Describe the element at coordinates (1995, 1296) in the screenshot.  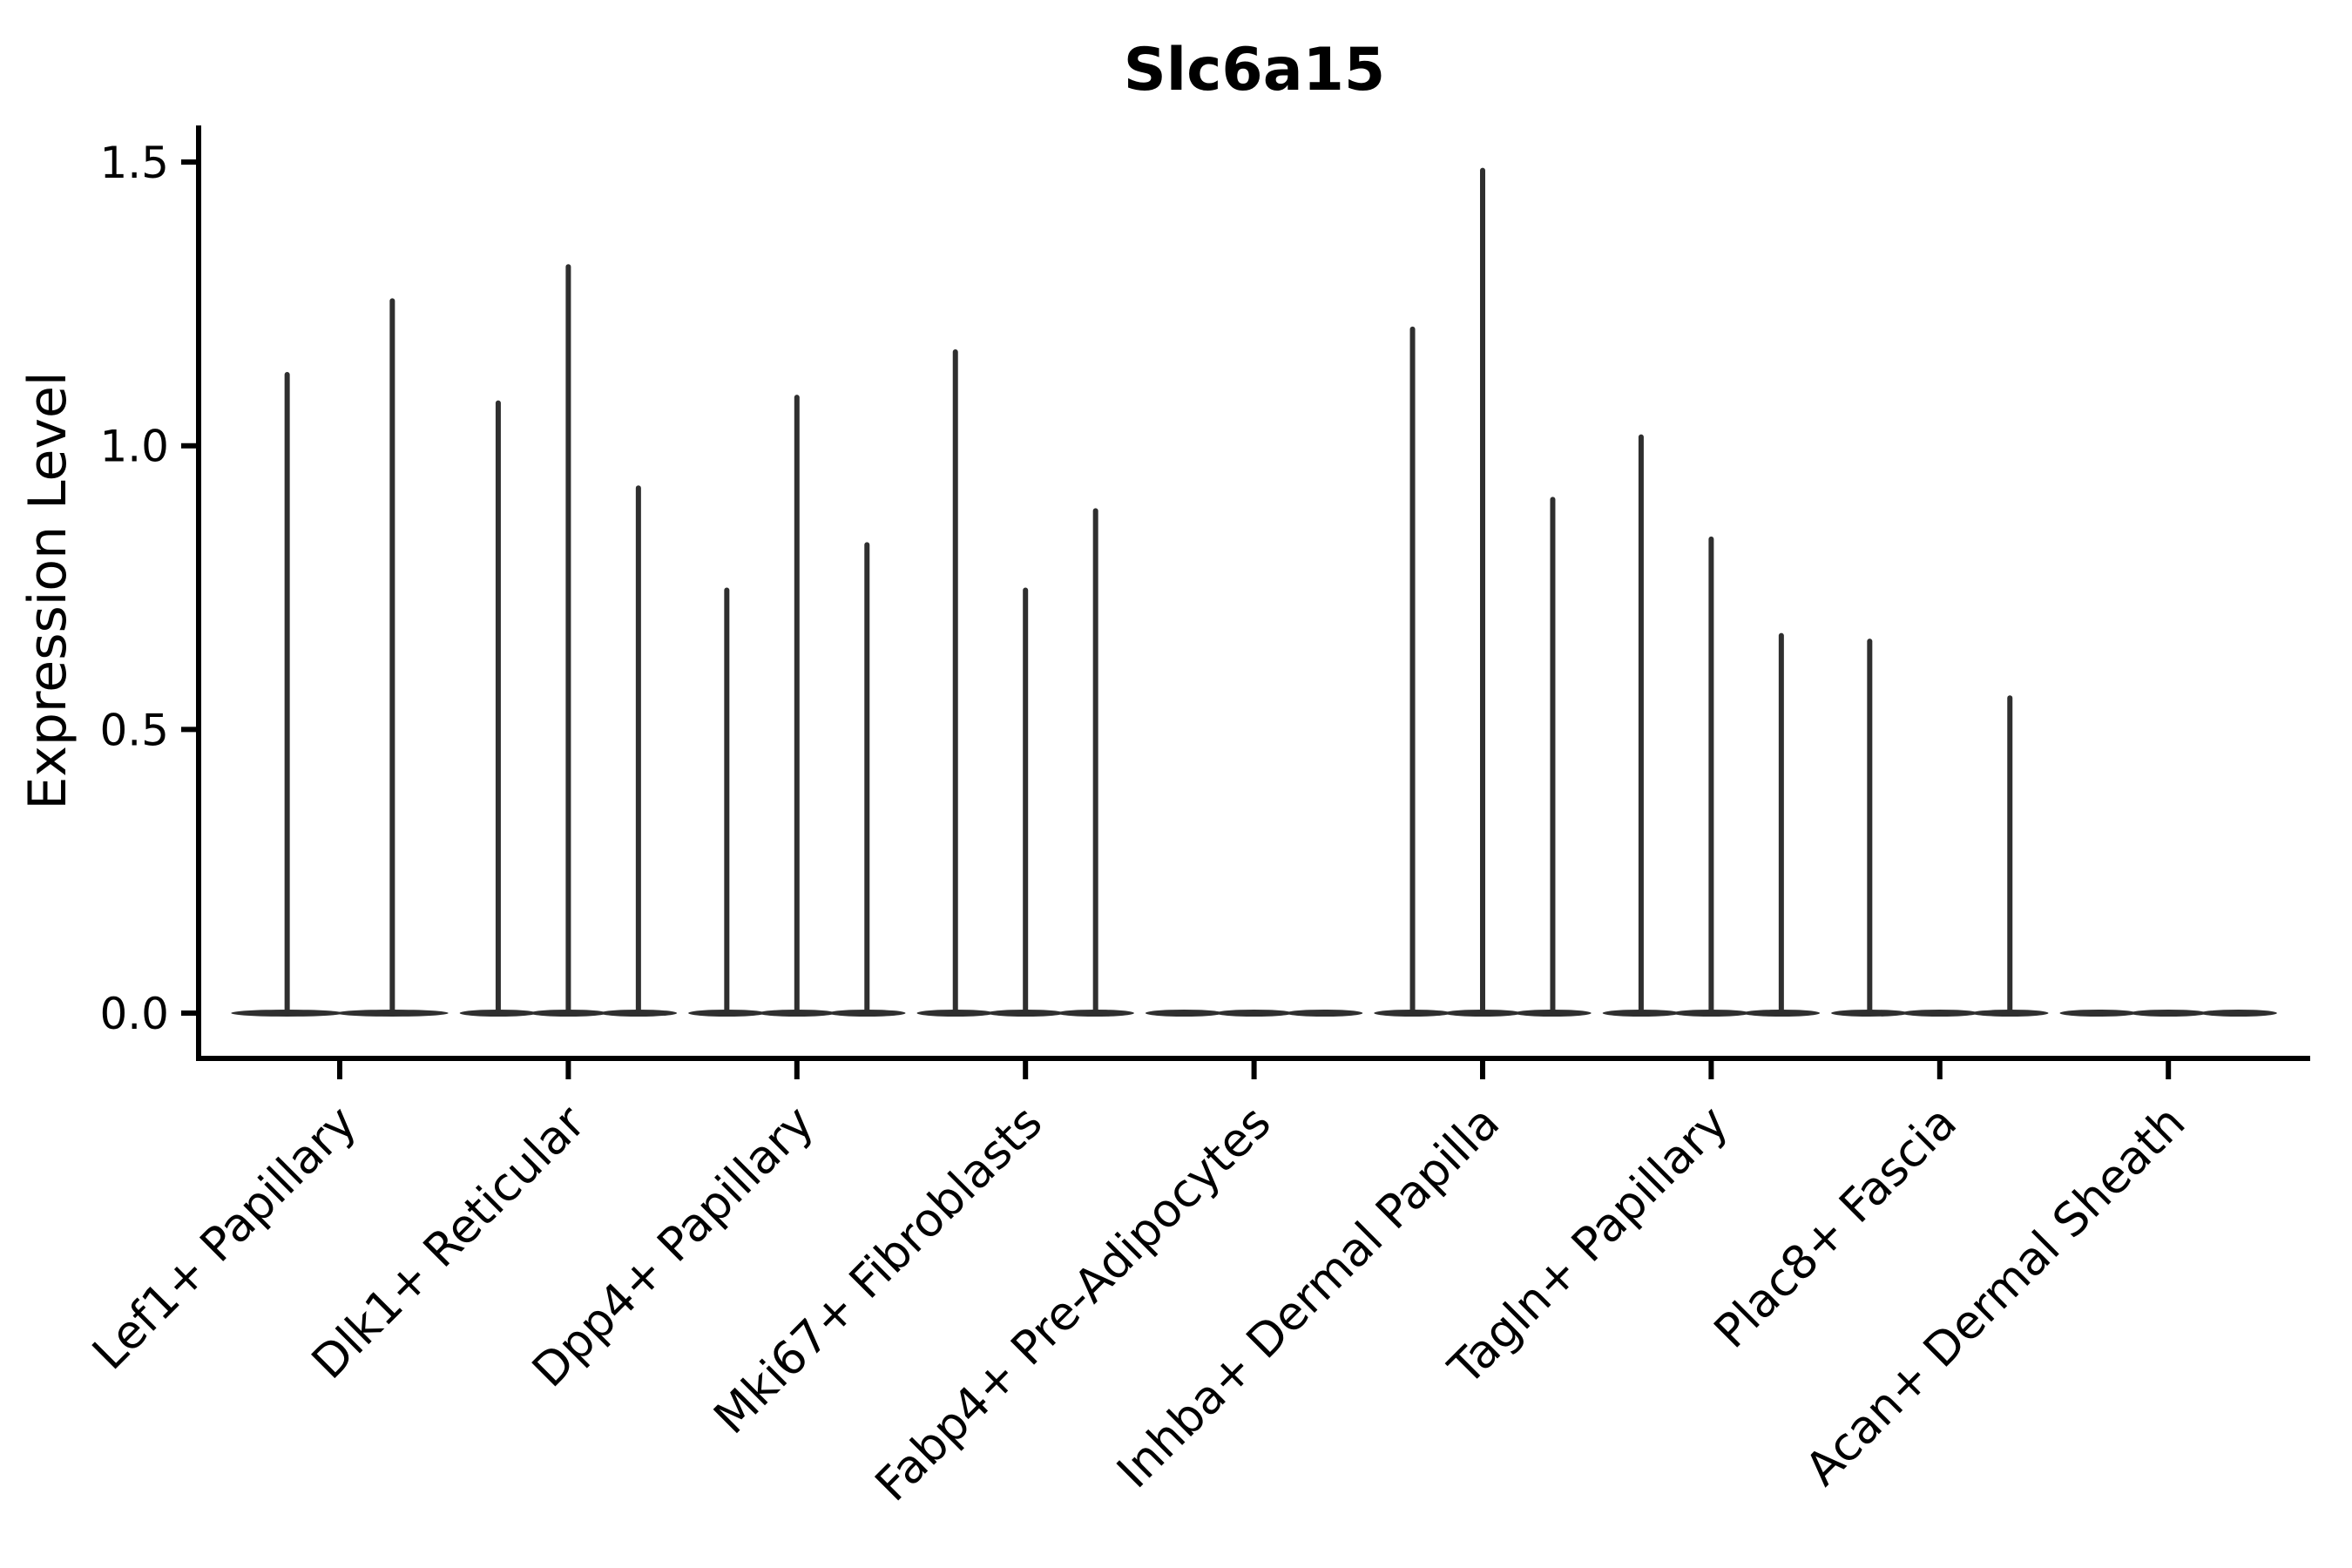
I see `x-tick-label: Acan+ Dermal Sheath` at that location.